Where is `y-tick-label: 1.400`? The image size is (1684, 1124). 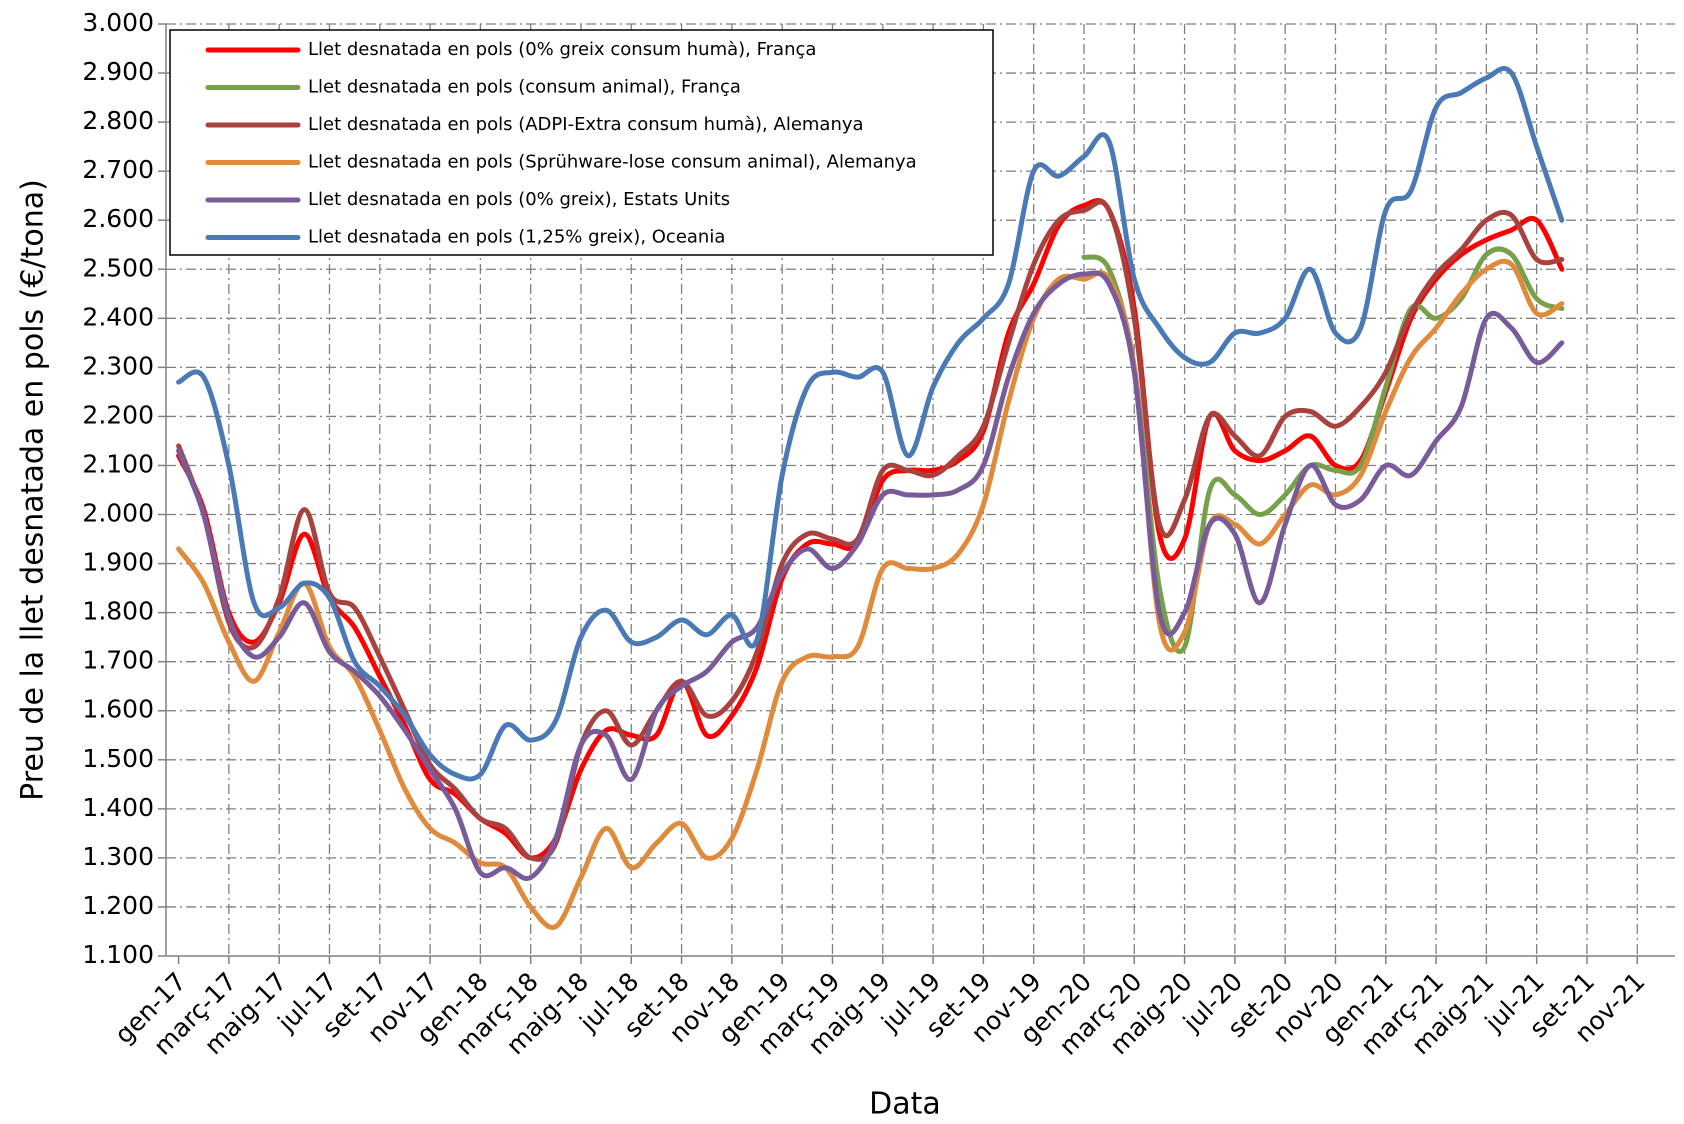 y-tick-label: 1.400 is located at coordinates (118, 807).